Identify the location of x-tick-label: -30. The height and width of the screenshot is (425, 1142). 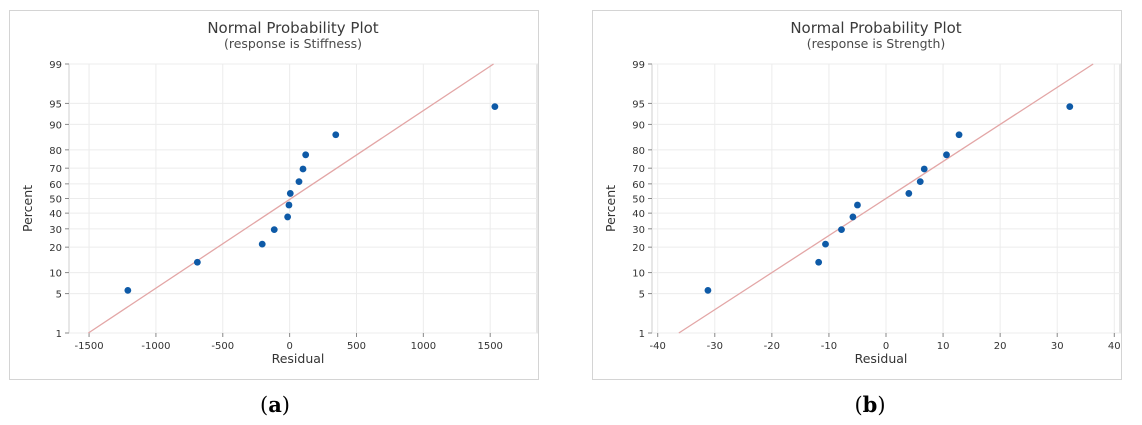
(715, 346).